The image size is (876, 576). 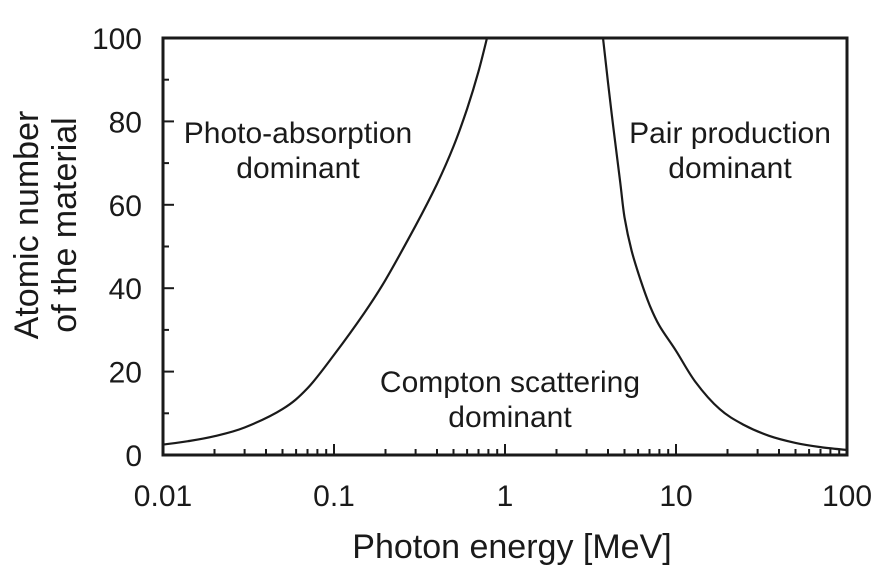 What do you see at coordinates (510, 382) in the screenshot?
I see `compton-scattering-label-line1: Compton scattering` at bounding box center [510, 382].